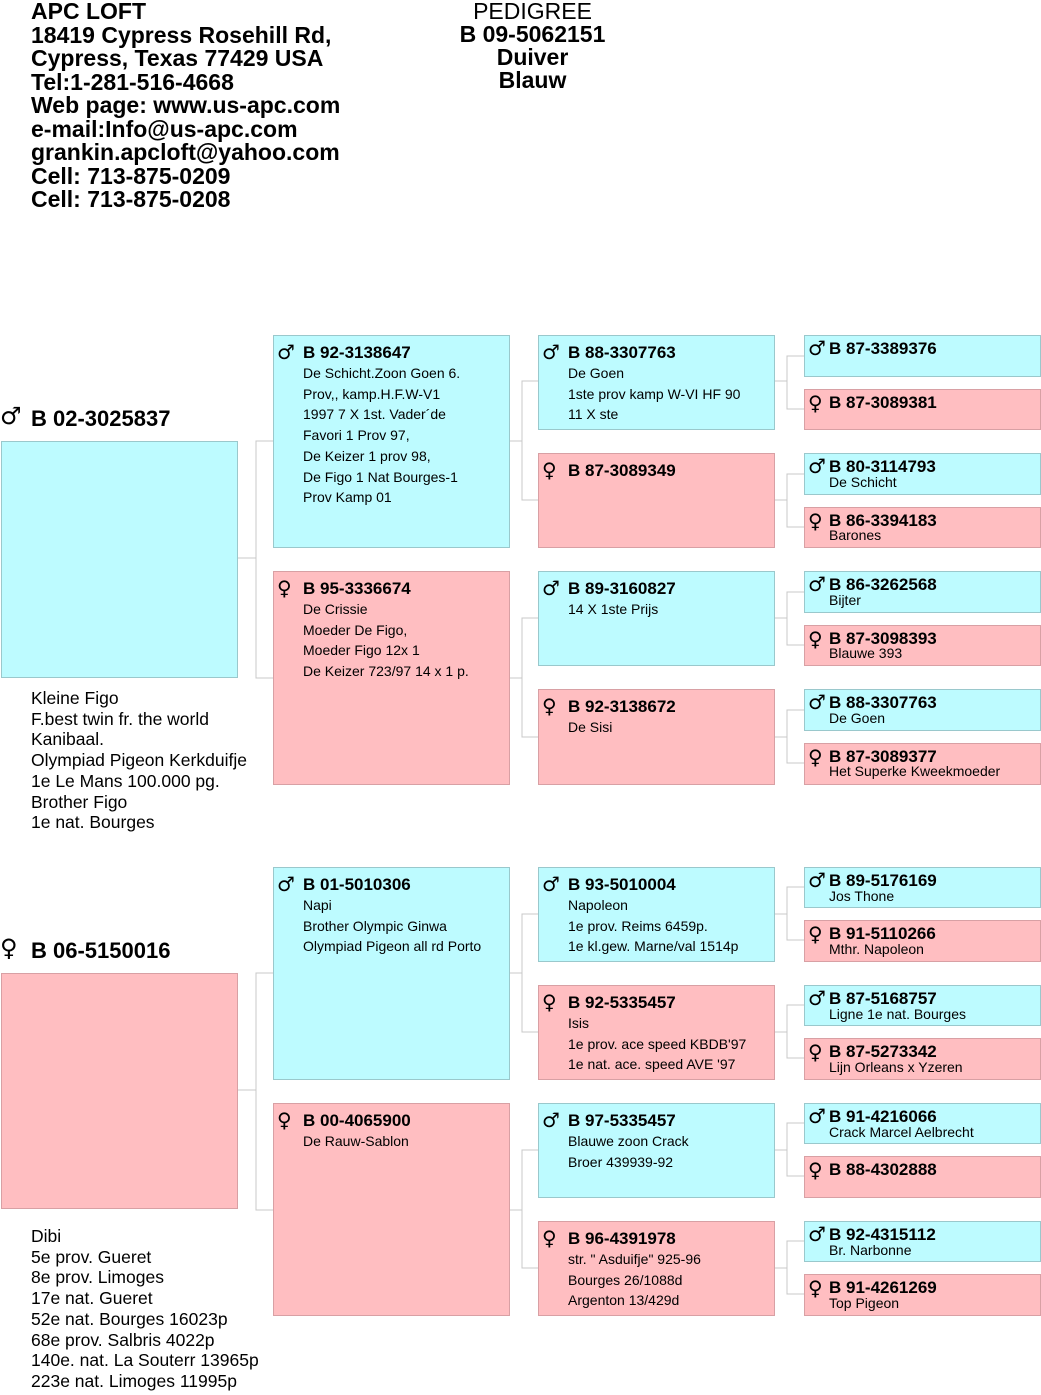 The width and height of the screenshot is (1041, 1395). What do you see at coordinates (97, 1277) in the screenshot?
I see `dam-note: 8e prov. Limoges` at bounding box center [97, 1277].